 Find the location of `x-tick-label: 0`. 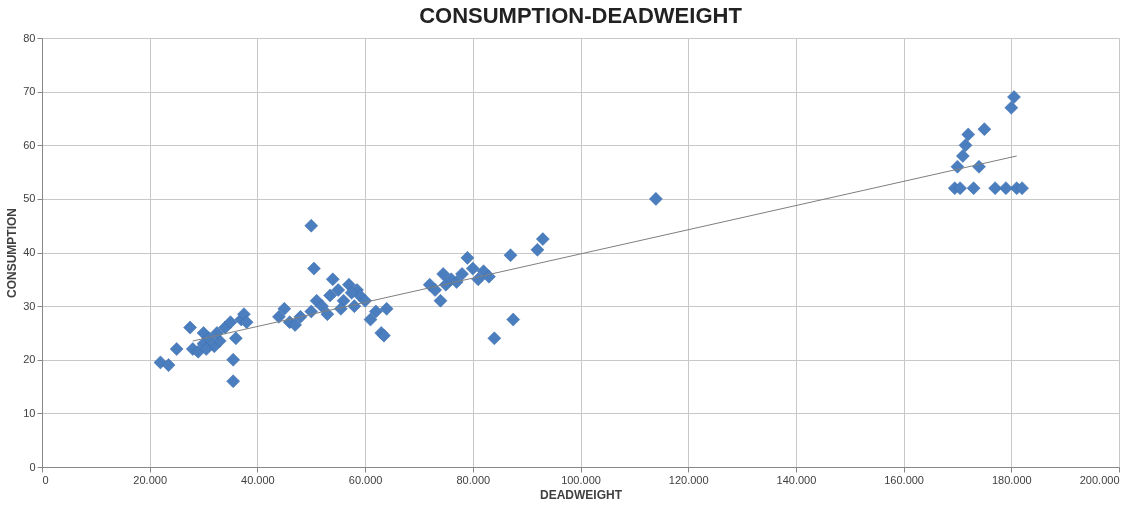

x-tick-label: 0 is located at coordinates (45, 479).